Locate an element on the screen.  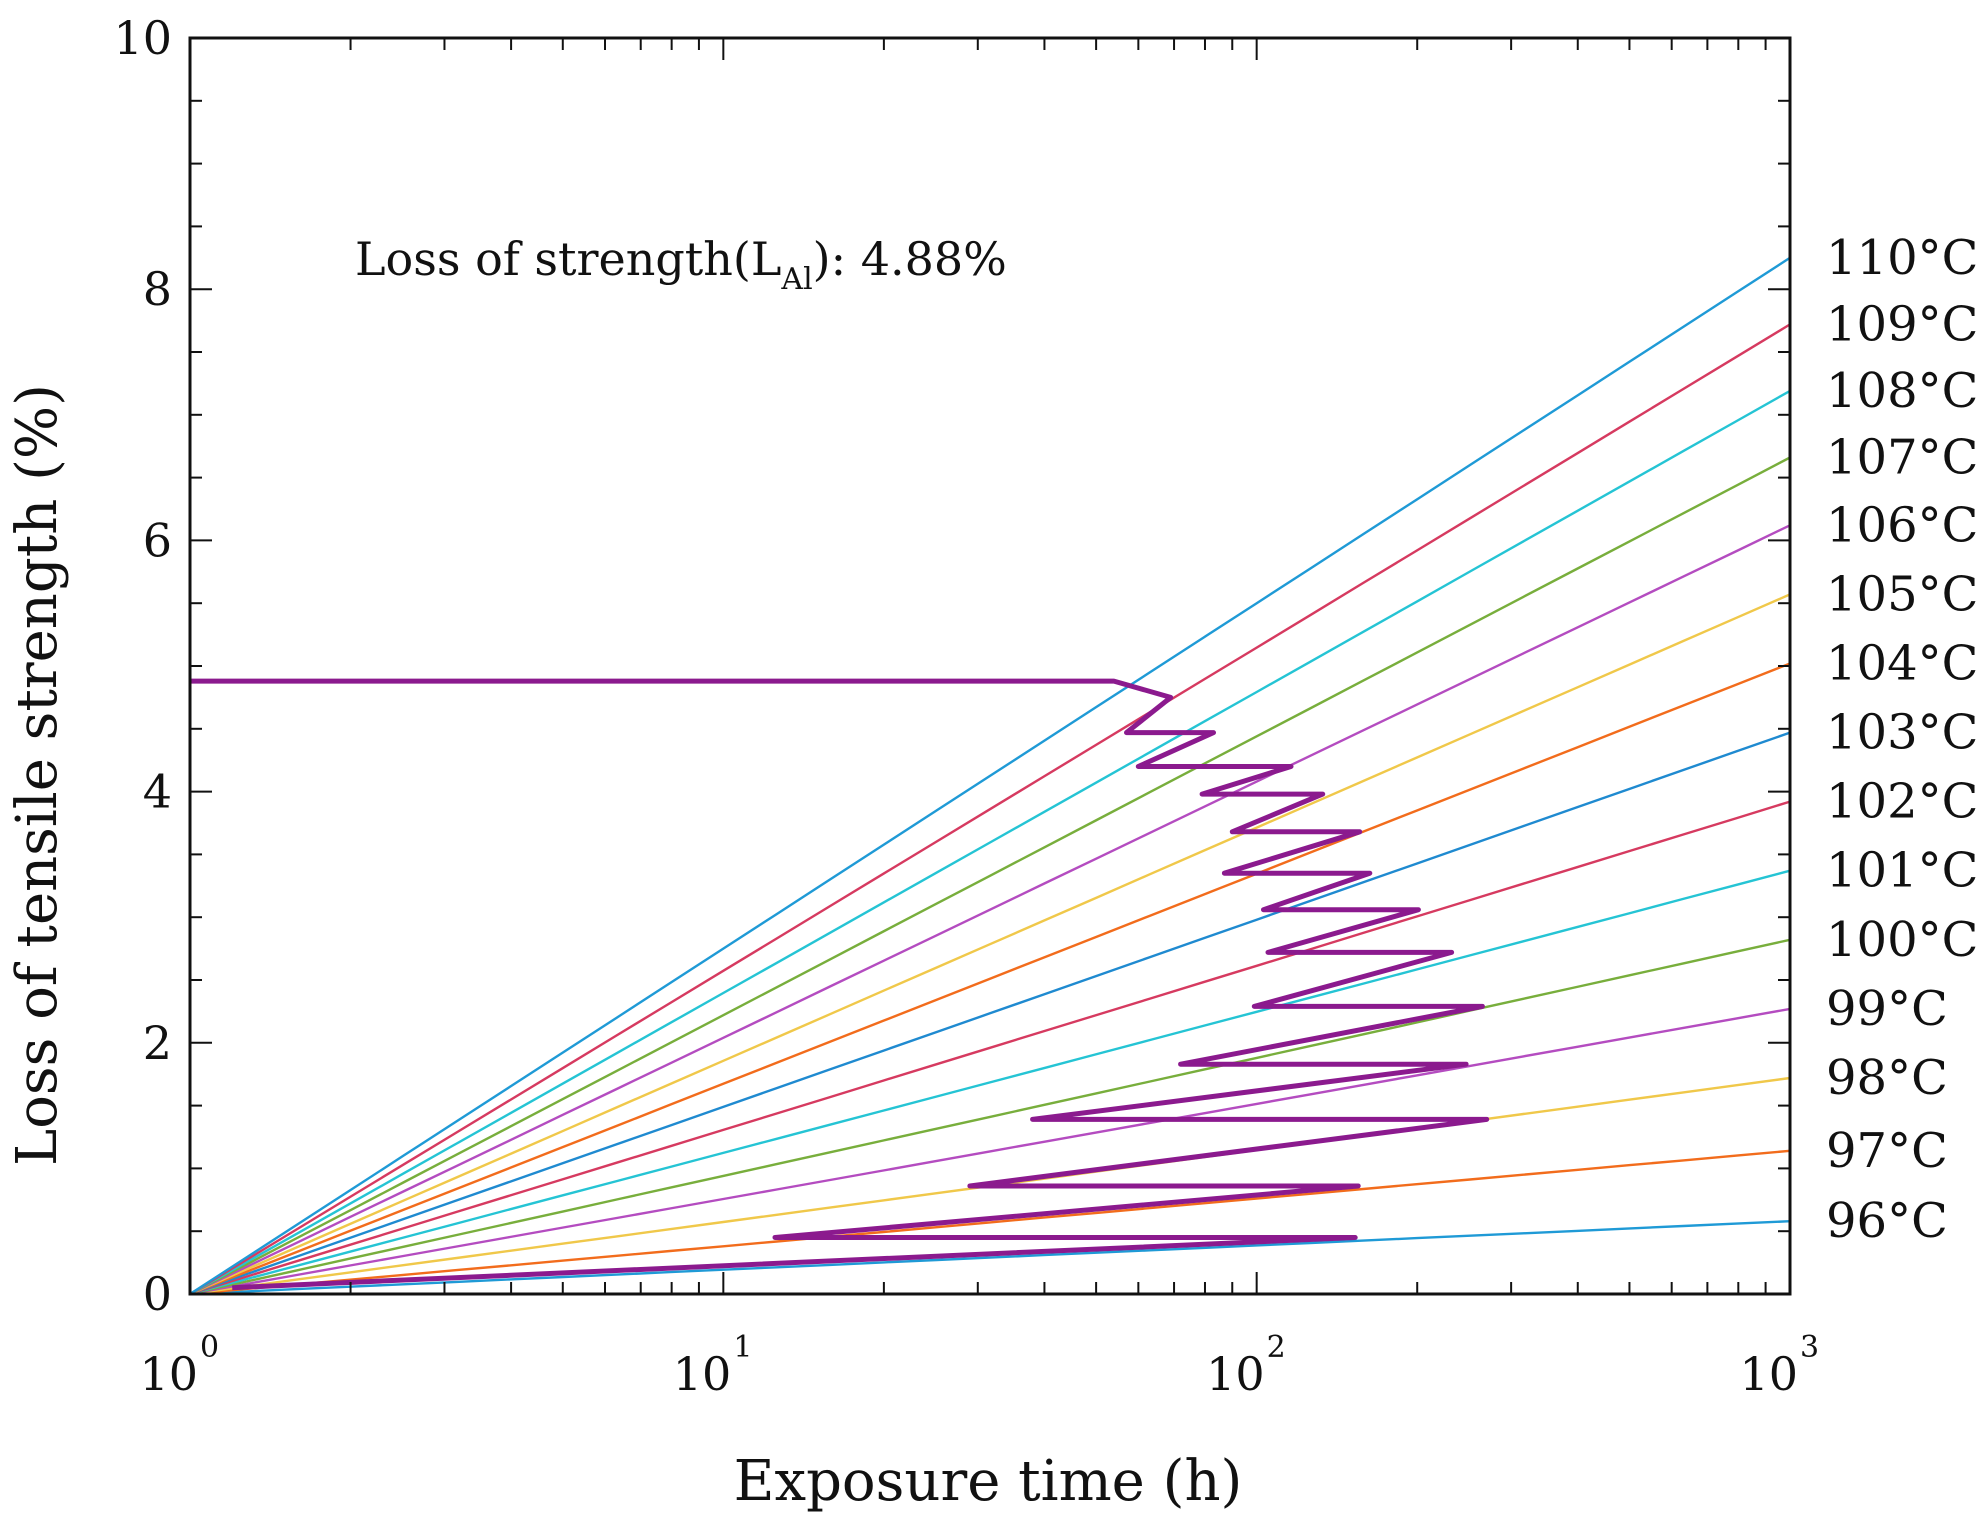
annotation-subscript: Al is located at coordinates (796, 279).